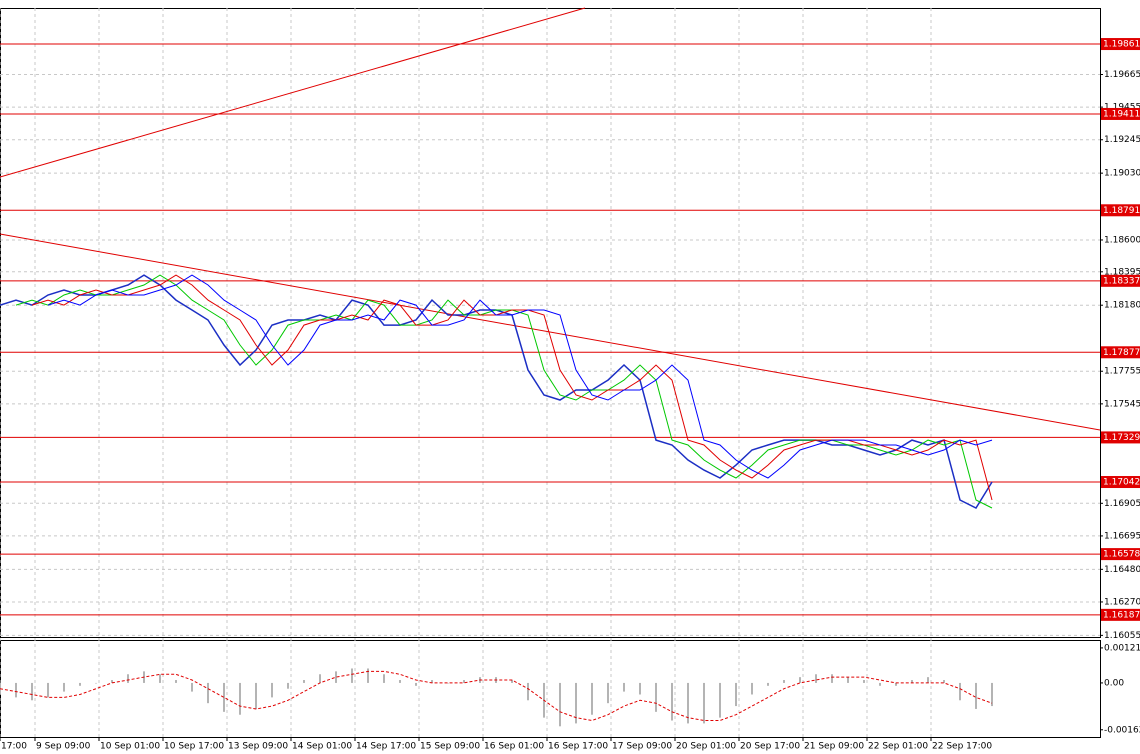 The width and height of the screenshot is (1140, 754). I want to click on level-label: 1.18791, so click(1121, 211).